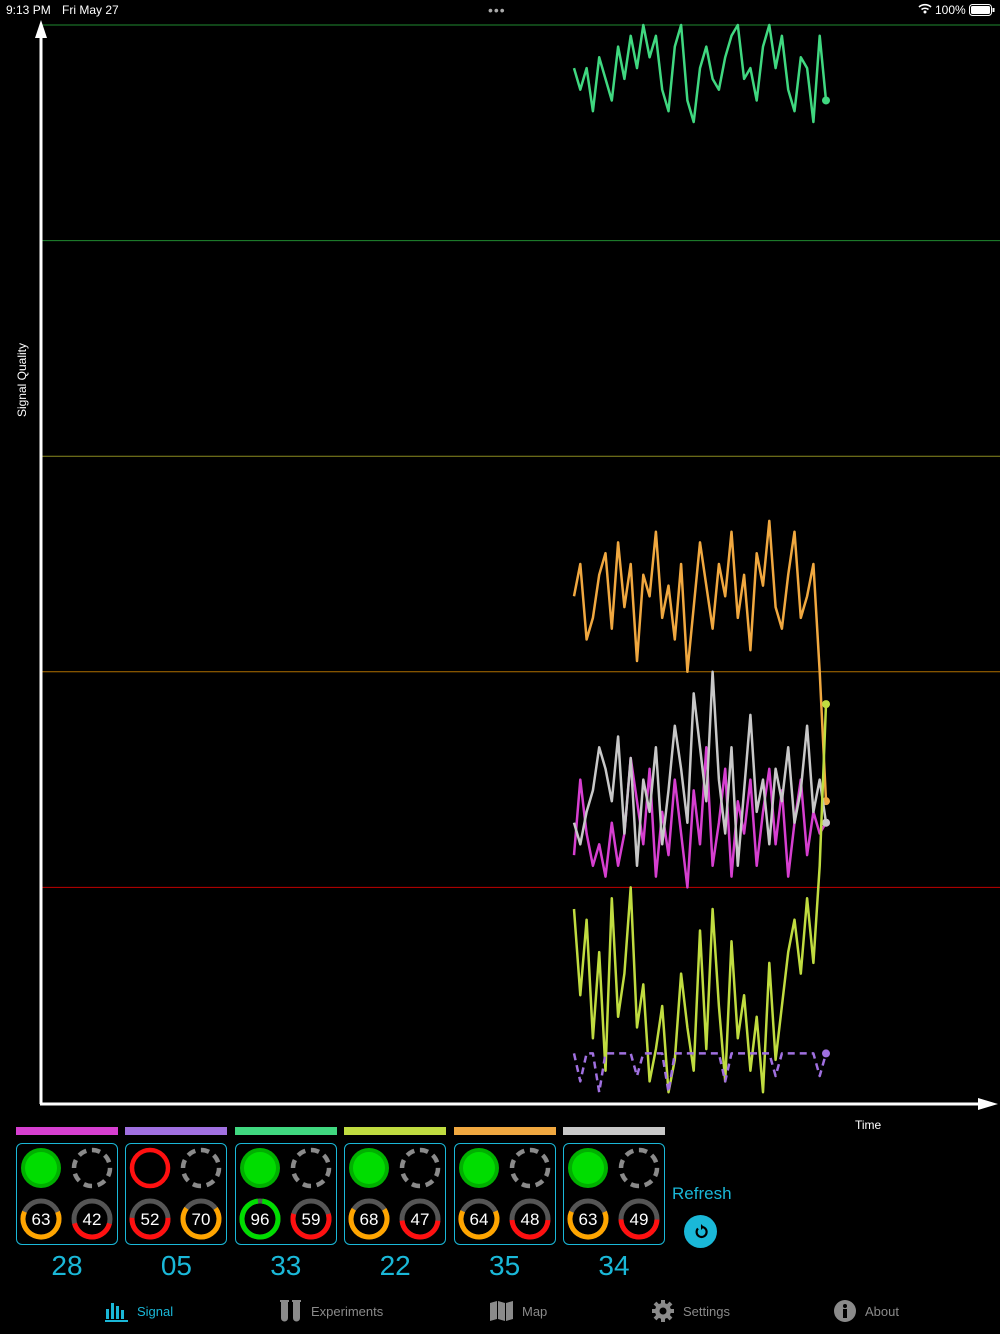 The width and height of the screenshot is (1000, 1334). Describe the element at coordinates (845, 1311) in the screenshot. I see `info-icon` at that location.